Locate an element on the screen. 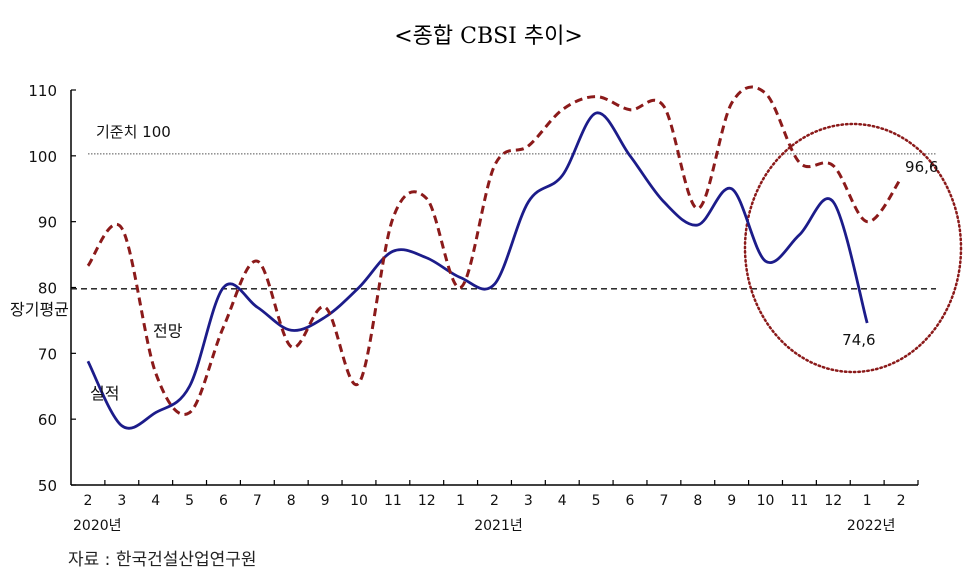  y-tick-label: 50 is located at coordinates (47, 486).